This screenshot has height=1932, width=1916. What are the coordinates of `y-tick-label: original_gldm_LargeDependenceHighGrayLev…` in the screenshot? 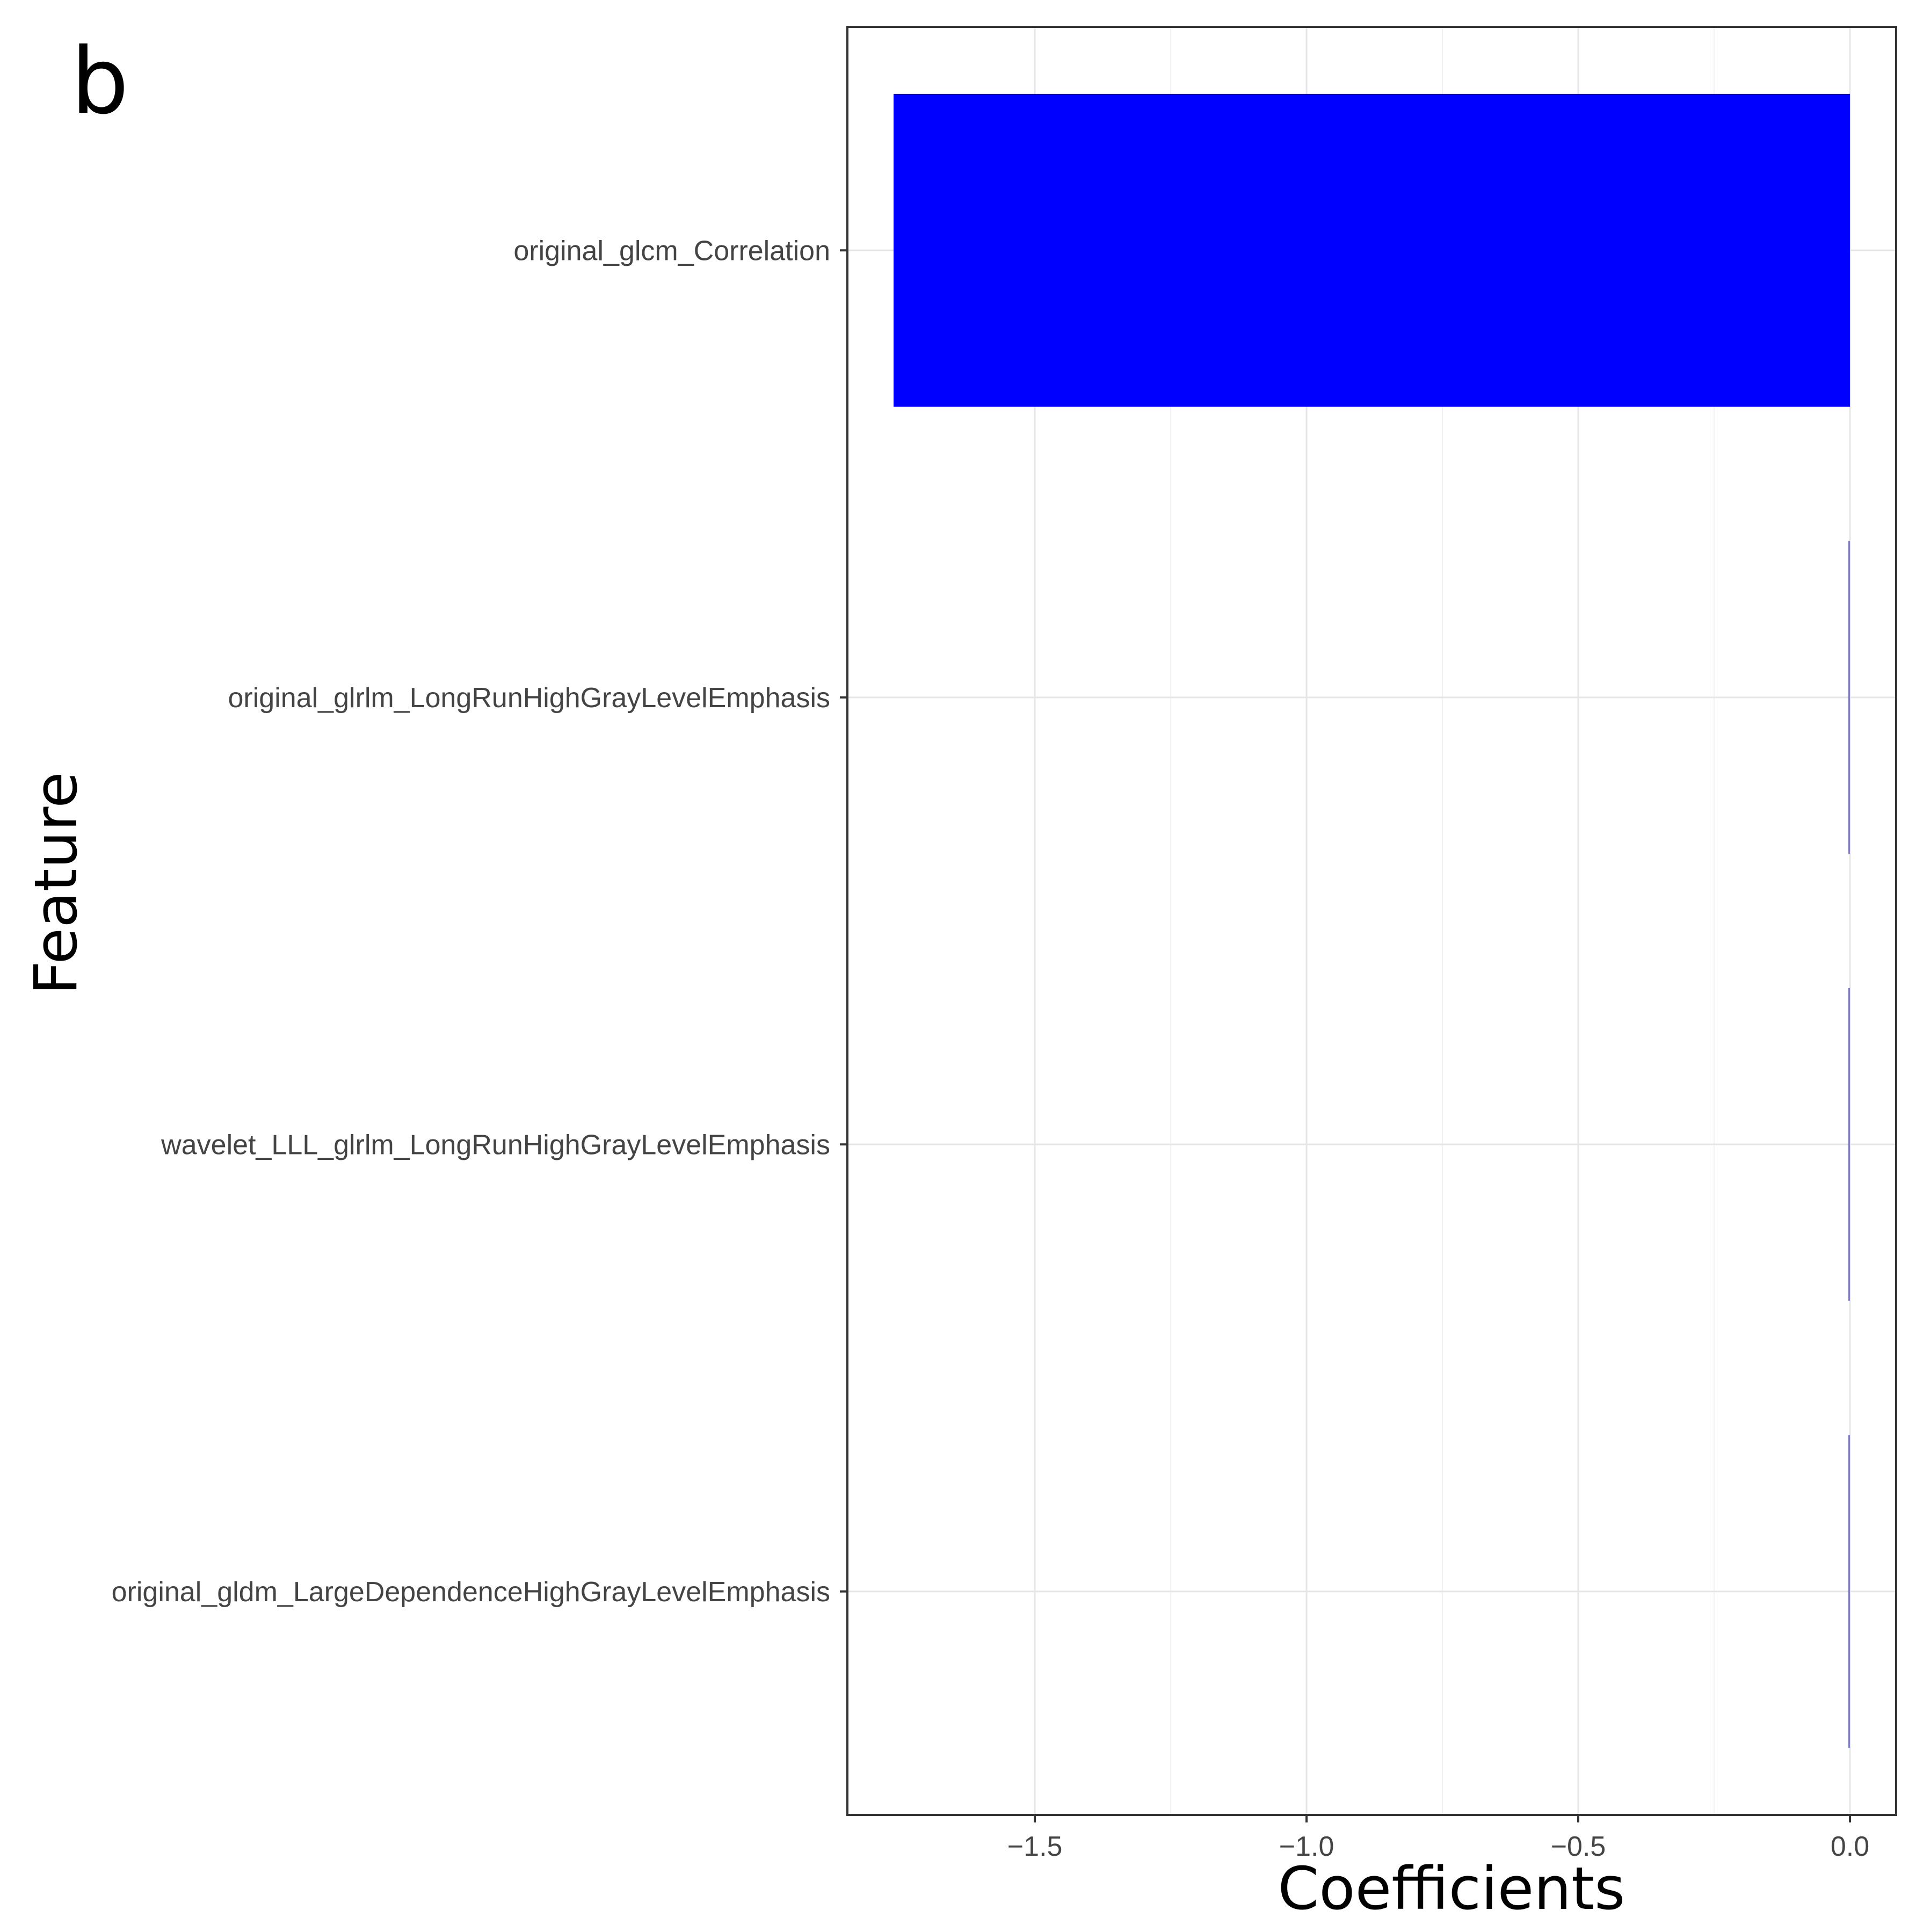 It's located at (471, 1592).